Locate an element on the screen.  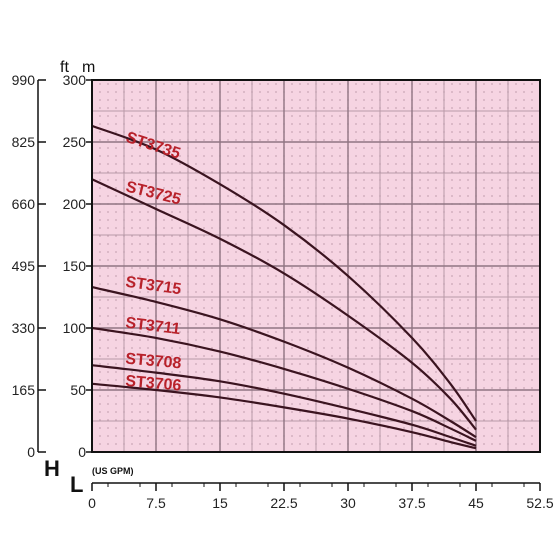
x-tick-label: 45 is located at coordinates (476, 503).